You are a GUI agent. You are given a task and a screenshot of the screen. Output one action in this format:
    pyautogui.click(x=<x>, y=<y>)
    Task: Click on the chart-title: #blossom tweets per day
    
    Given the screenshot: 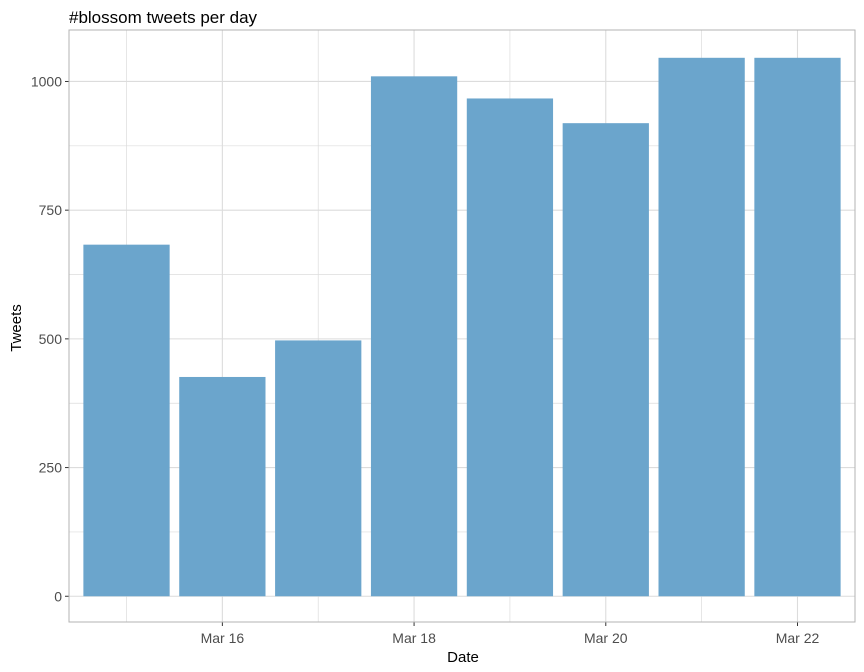 What is the action you would take?
    pyautogui.click(x=163, y=17)
    